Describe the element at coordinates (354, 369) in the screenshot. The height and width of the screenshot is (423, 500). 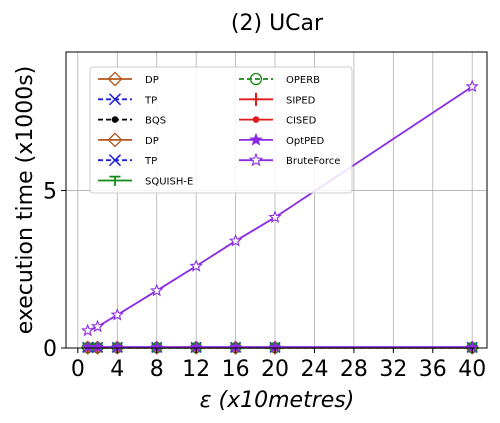
I see `x-tick-label-7: 28` at that location.